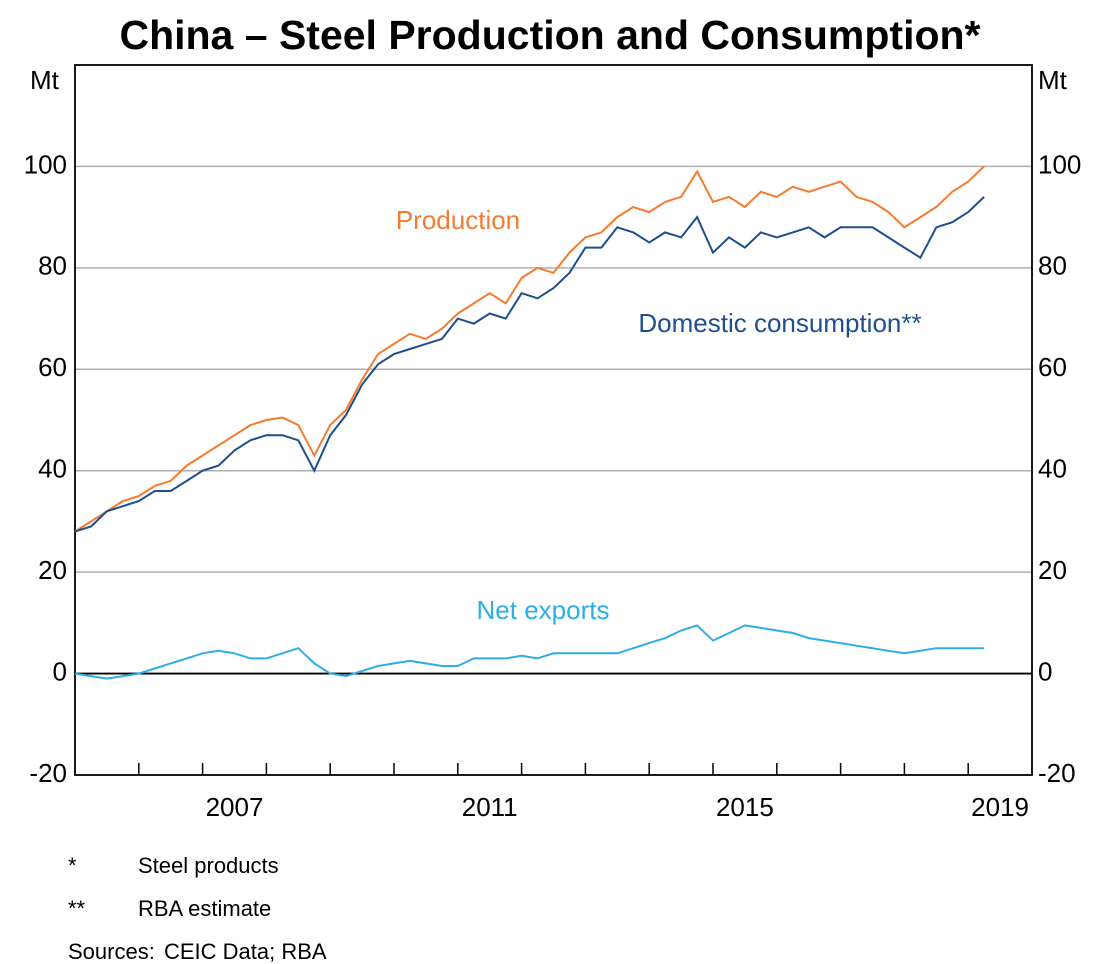  I want to click on x-tick-label: 2011, so click(490, 807).